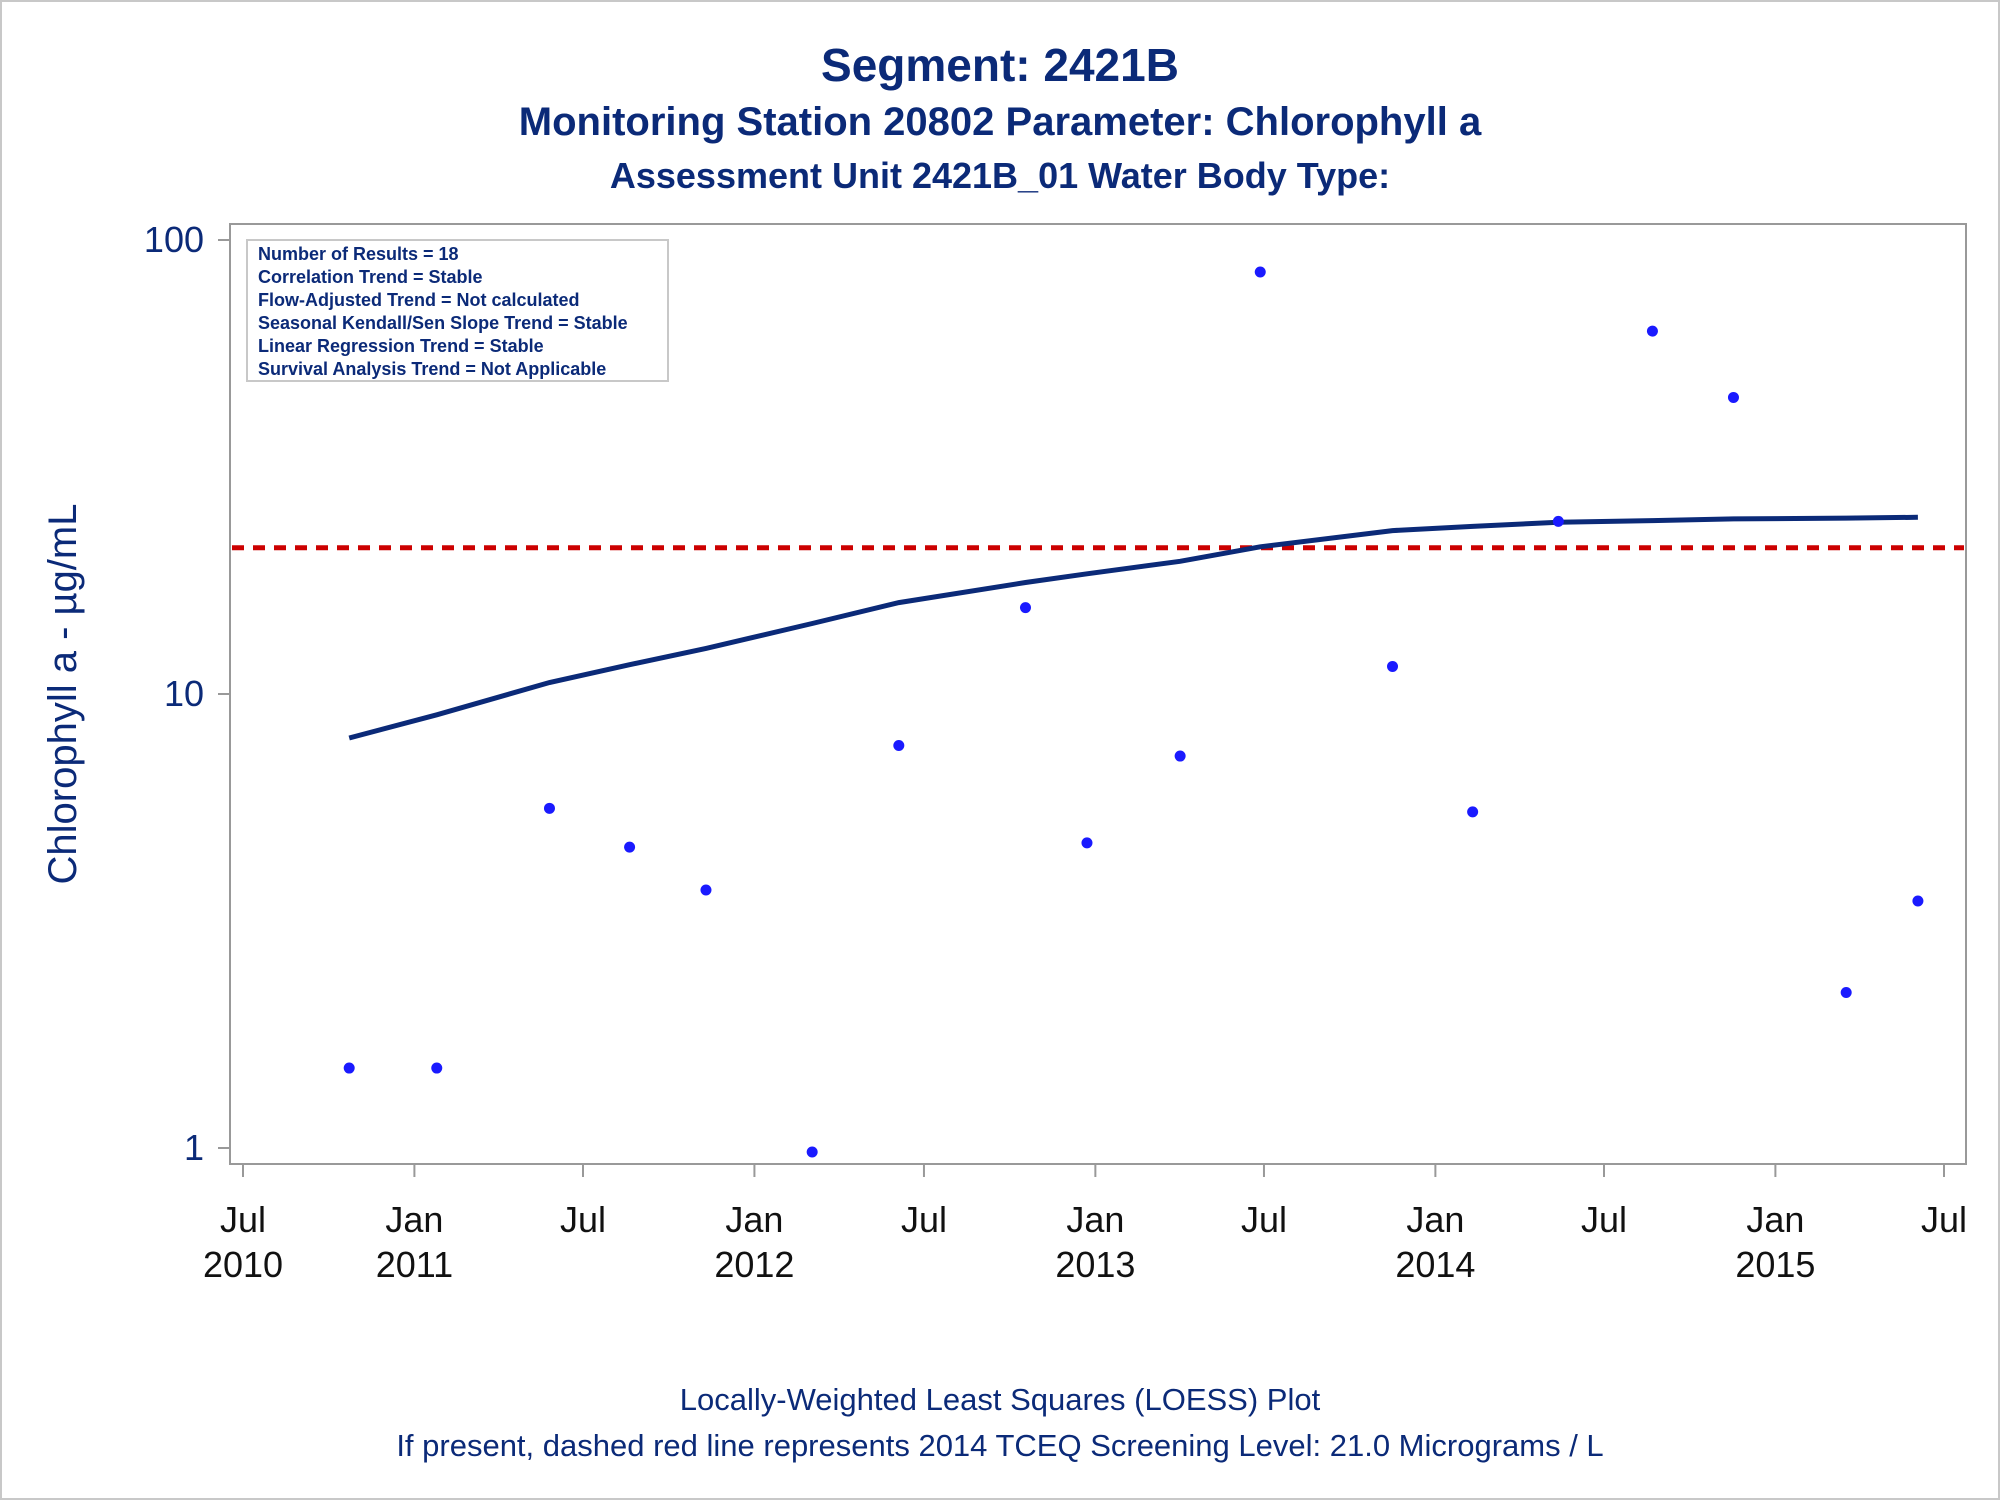 This screenshot has width=2000, height=1500. What do you see at coordinates (419, 300) in the screenshot?
I see `stats-line: Flow-Adjusted Trend = Not calculated` at bounding box center [419, 300].